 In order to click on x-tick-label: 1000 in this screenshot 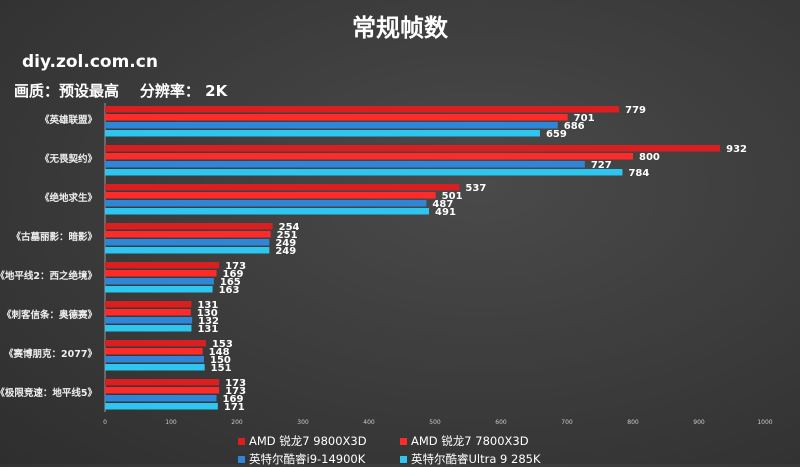, I will do `click(764, 422)`.